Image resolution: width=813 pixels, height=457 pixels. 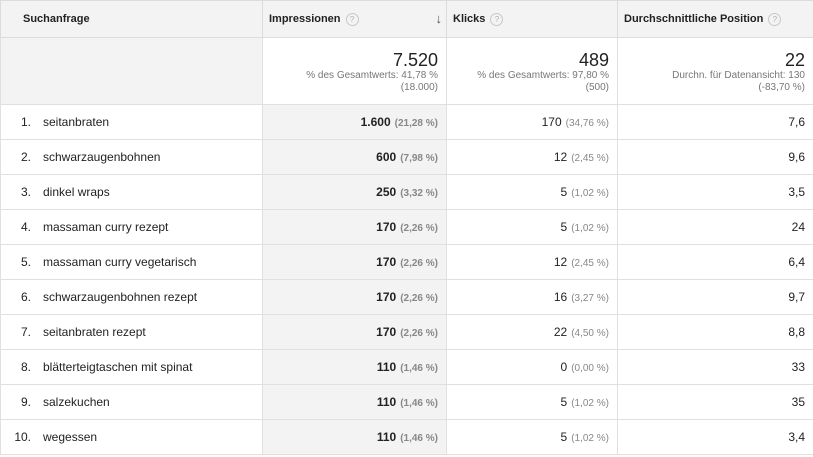 What do you see at coordinates (25, 262) in the screenshot?
I see `row-number: 5.` at bounding box center [25, 262].